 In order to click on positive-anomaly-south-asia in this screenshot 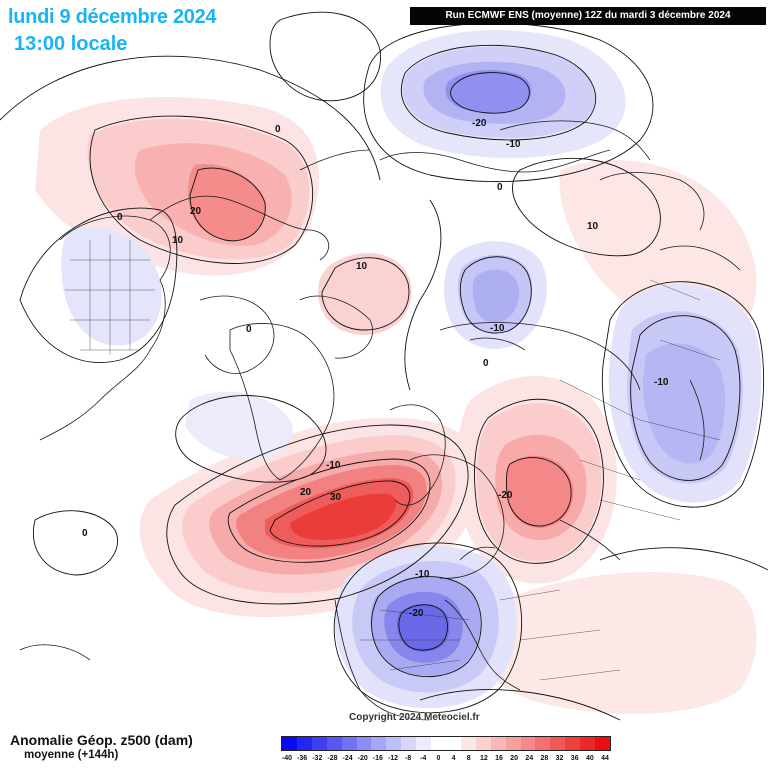, I will do `click(614, 642)`.